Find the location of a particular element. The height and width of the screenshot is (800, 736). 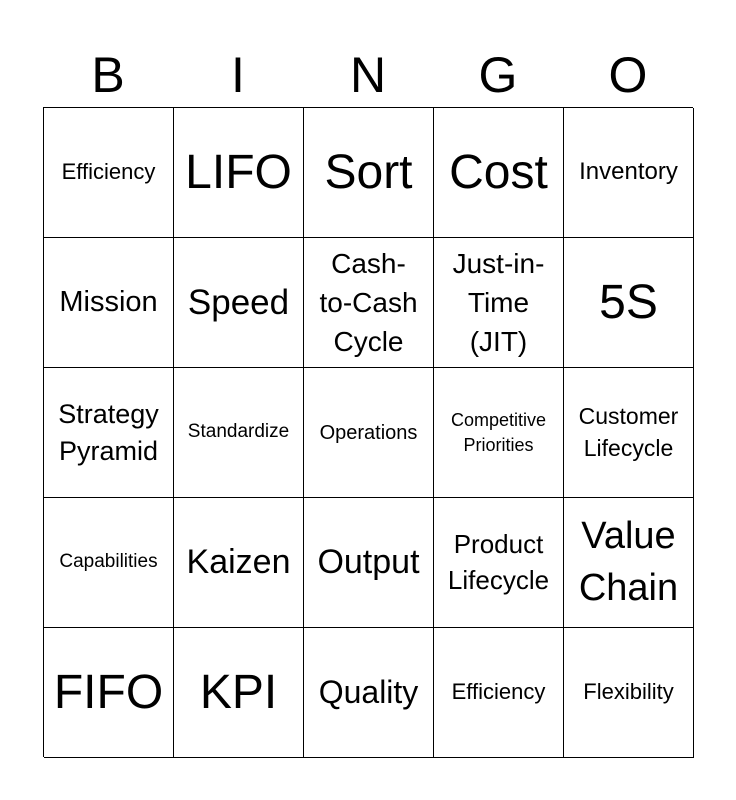

header-letter-b: B is located at coordinates (108, 75).